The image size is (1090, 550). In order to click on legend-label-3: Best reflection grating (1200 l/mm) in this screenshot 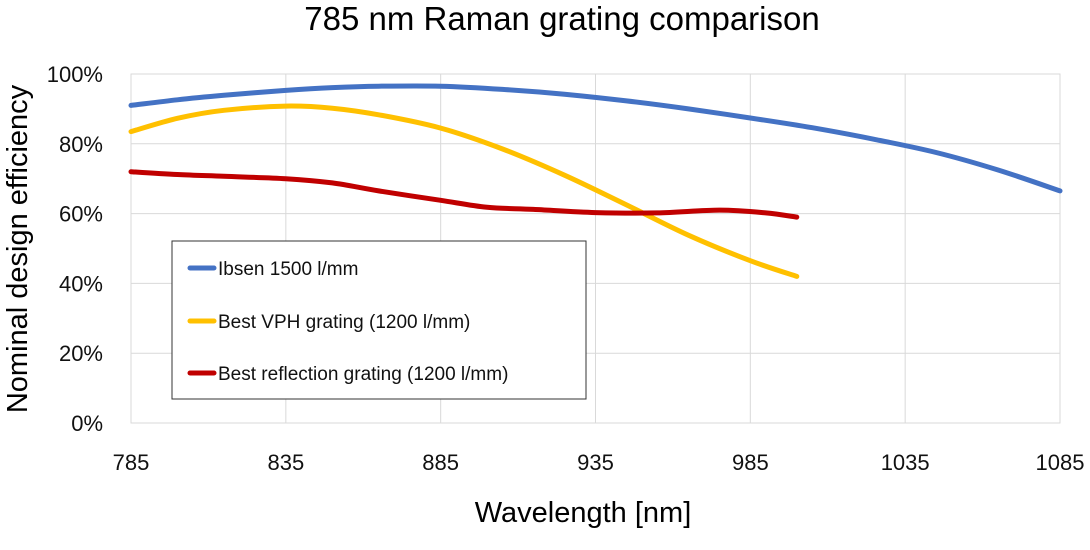, I will do `click(363, 374)`.